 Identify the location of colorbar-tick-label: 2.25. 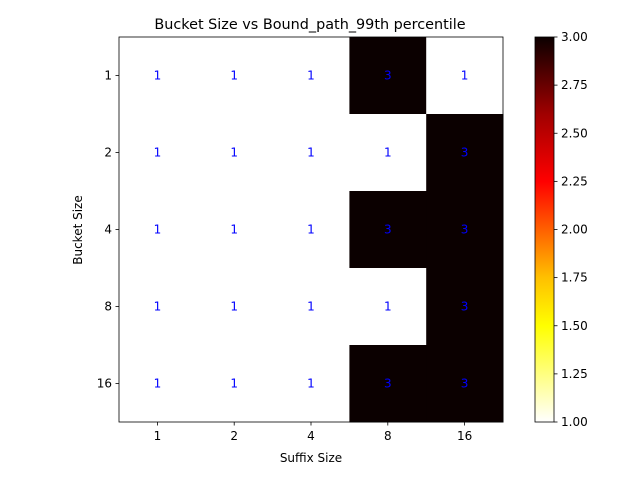
(574, 181).